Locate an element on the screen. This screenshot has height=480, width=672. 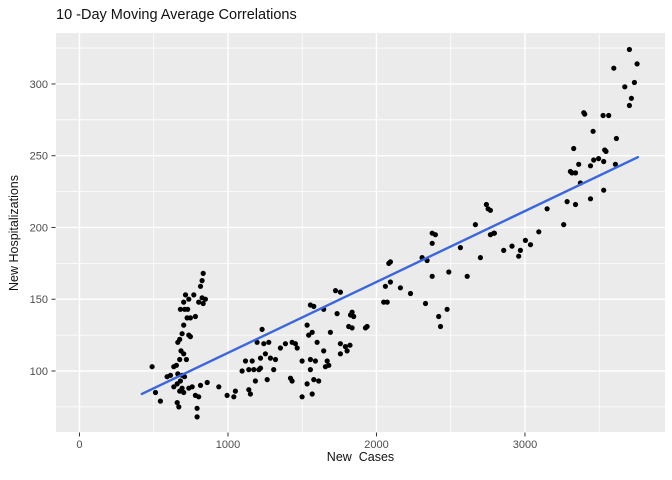
y-tick-label: 300 is located at coordinates (39, 85).